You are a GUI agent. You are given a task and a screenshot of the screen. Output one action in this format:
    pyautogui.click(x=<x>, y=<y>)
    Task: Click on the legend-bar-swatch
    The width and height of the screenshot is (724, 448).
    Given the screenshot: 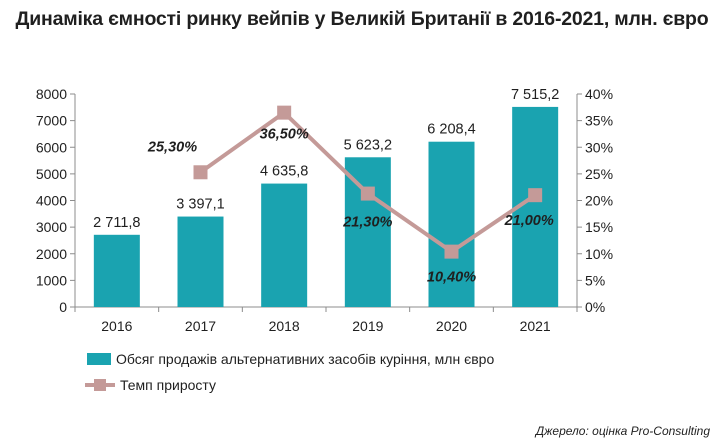 What is the action you would take?
    pyautogui.click(x=99, y=359)
    